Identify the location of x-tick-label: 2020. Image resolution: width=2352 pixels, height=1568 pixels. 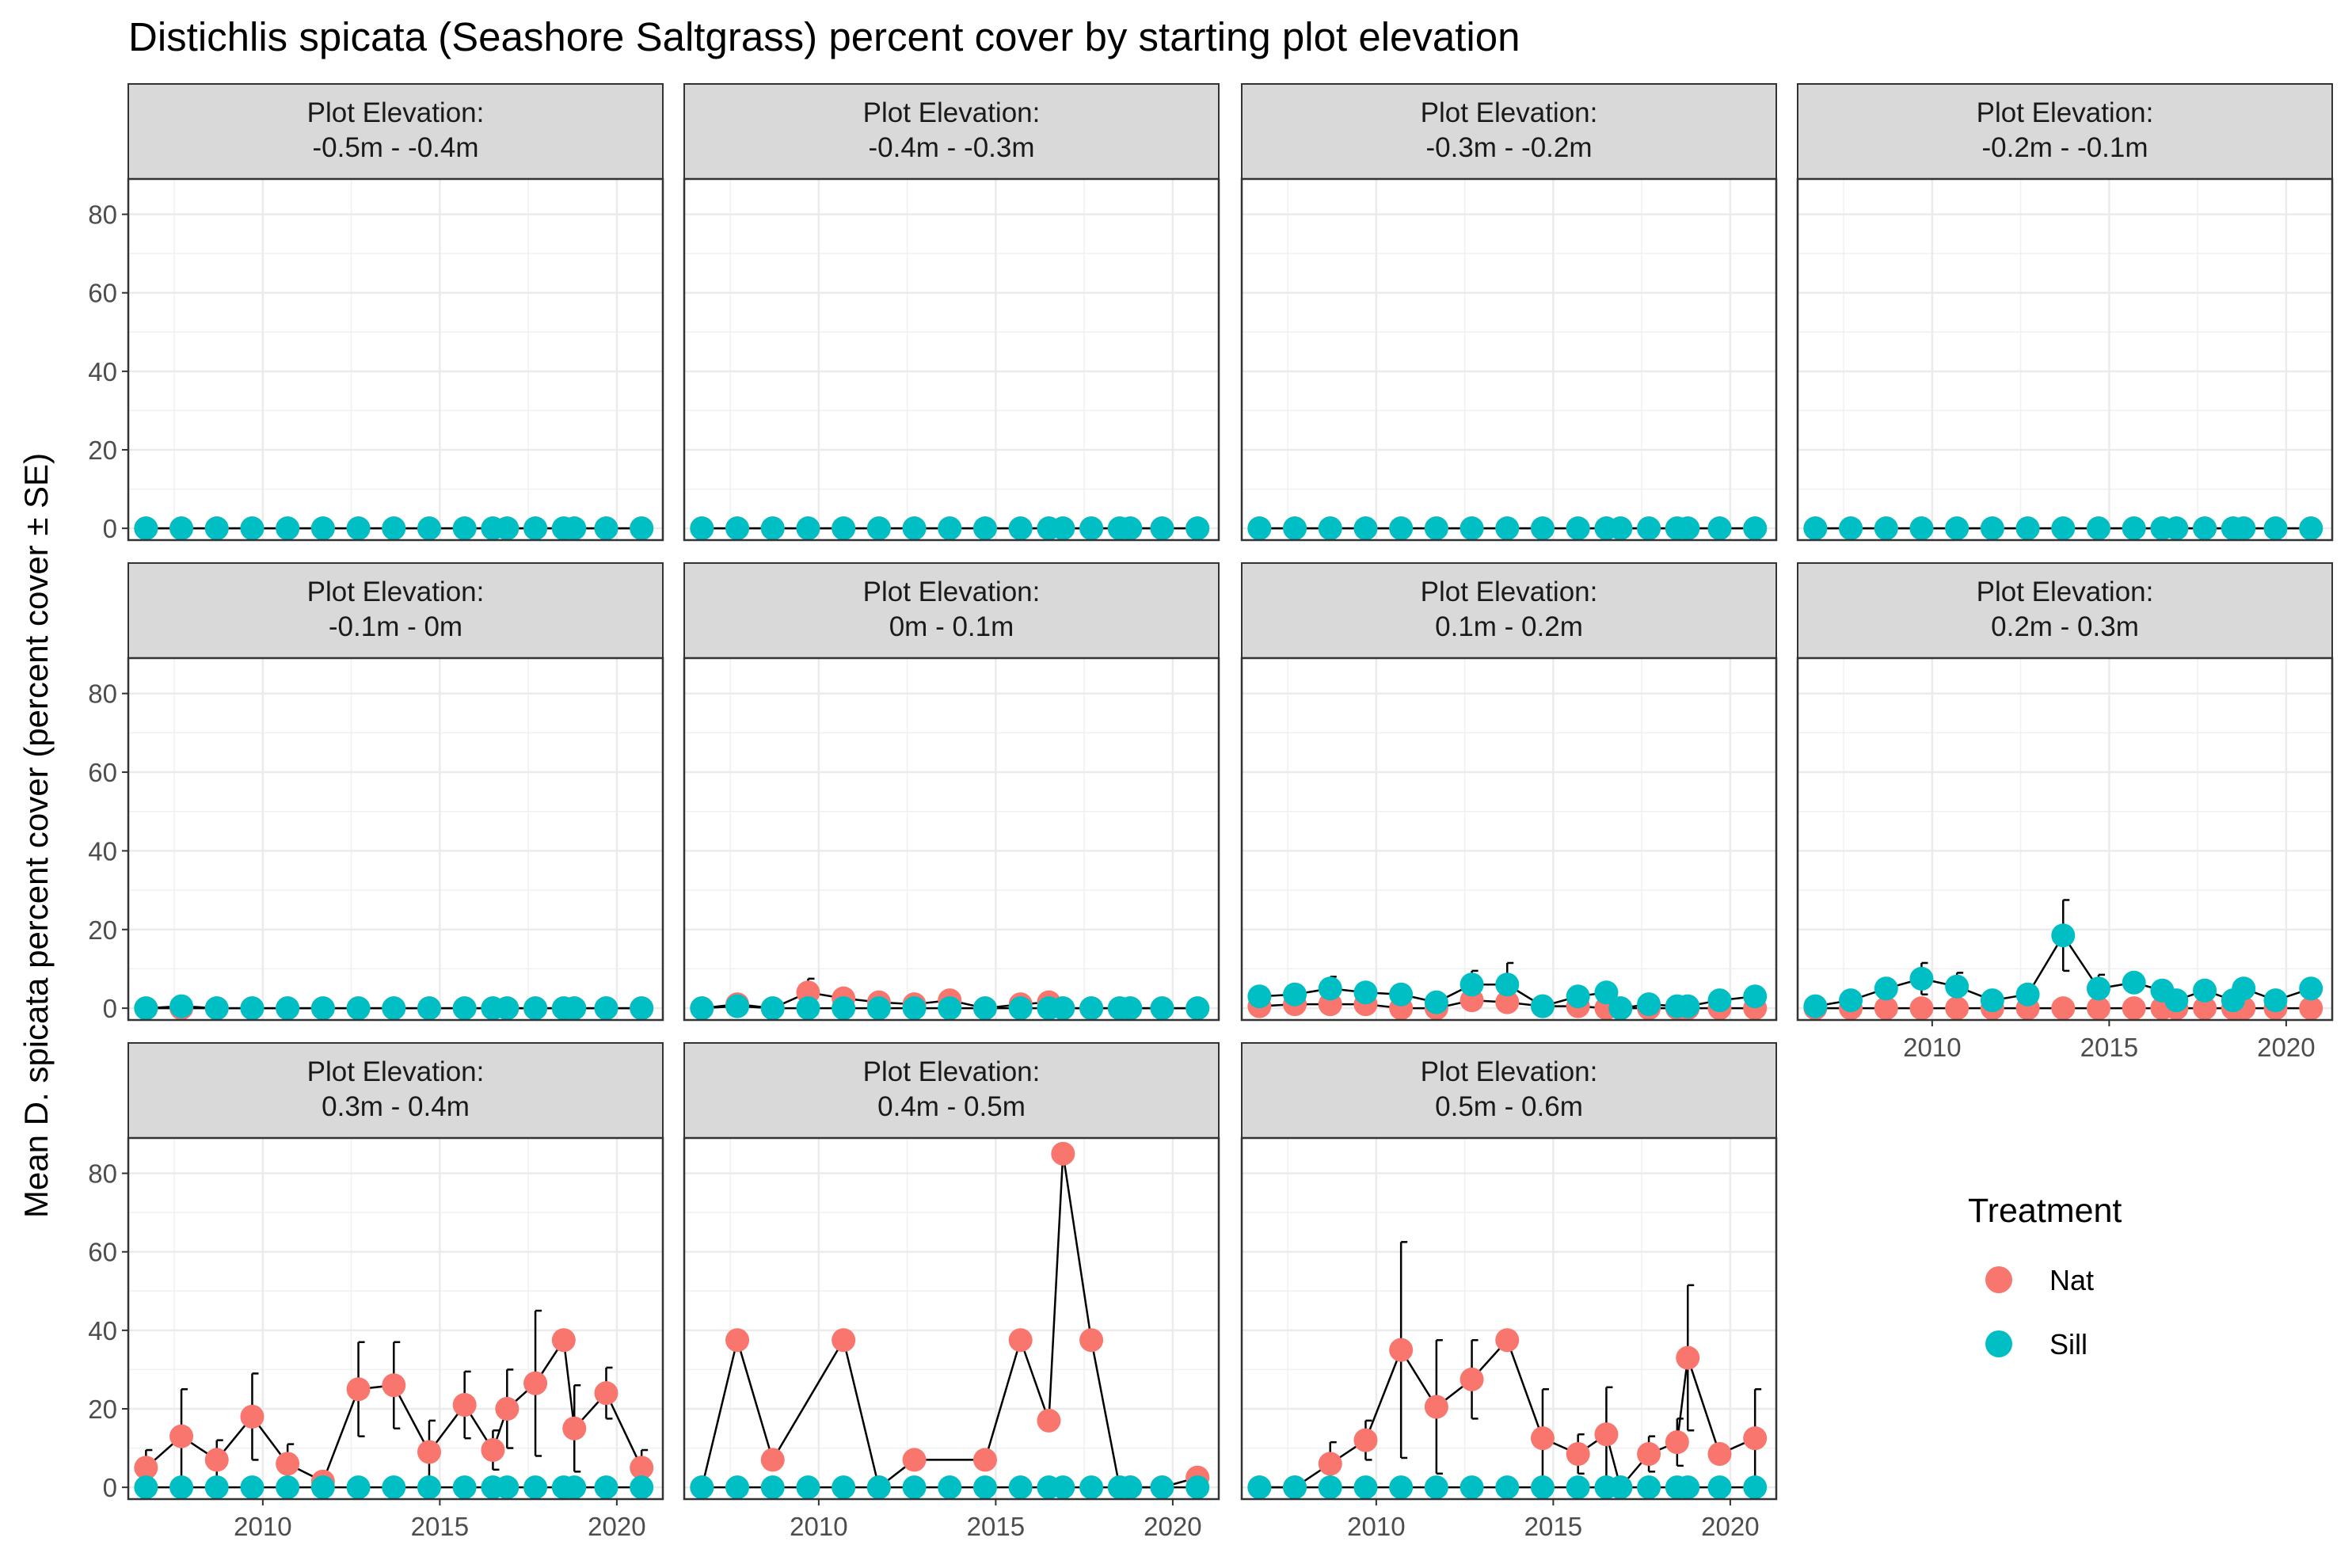
(1730, 1526).